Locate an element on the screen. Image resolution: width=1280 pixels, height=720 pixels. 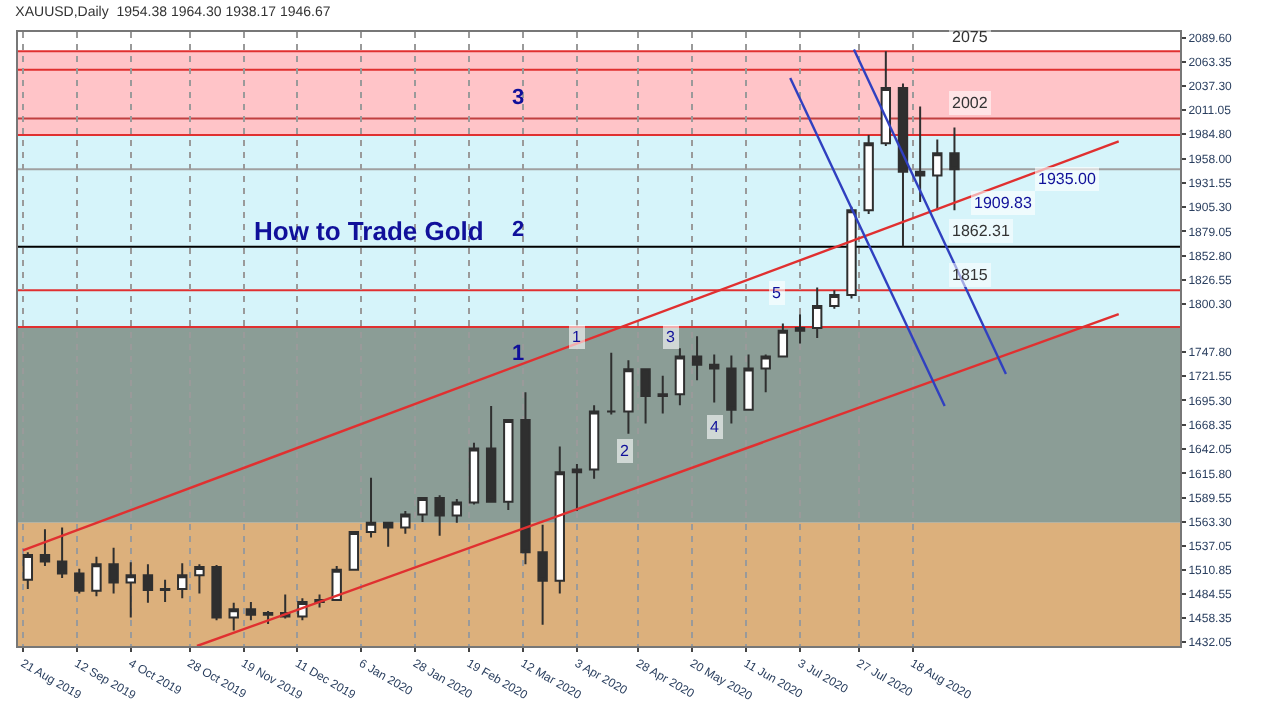
ref-line-label: 2075 is located at coordinates (970, 37).